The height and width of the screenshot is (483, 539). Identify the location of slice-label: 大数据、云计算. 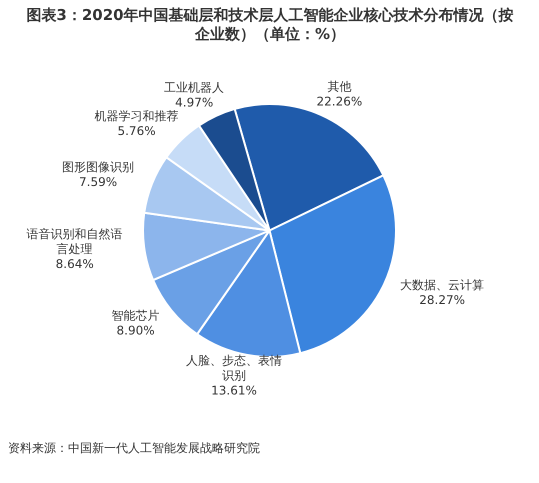
(442, 285).